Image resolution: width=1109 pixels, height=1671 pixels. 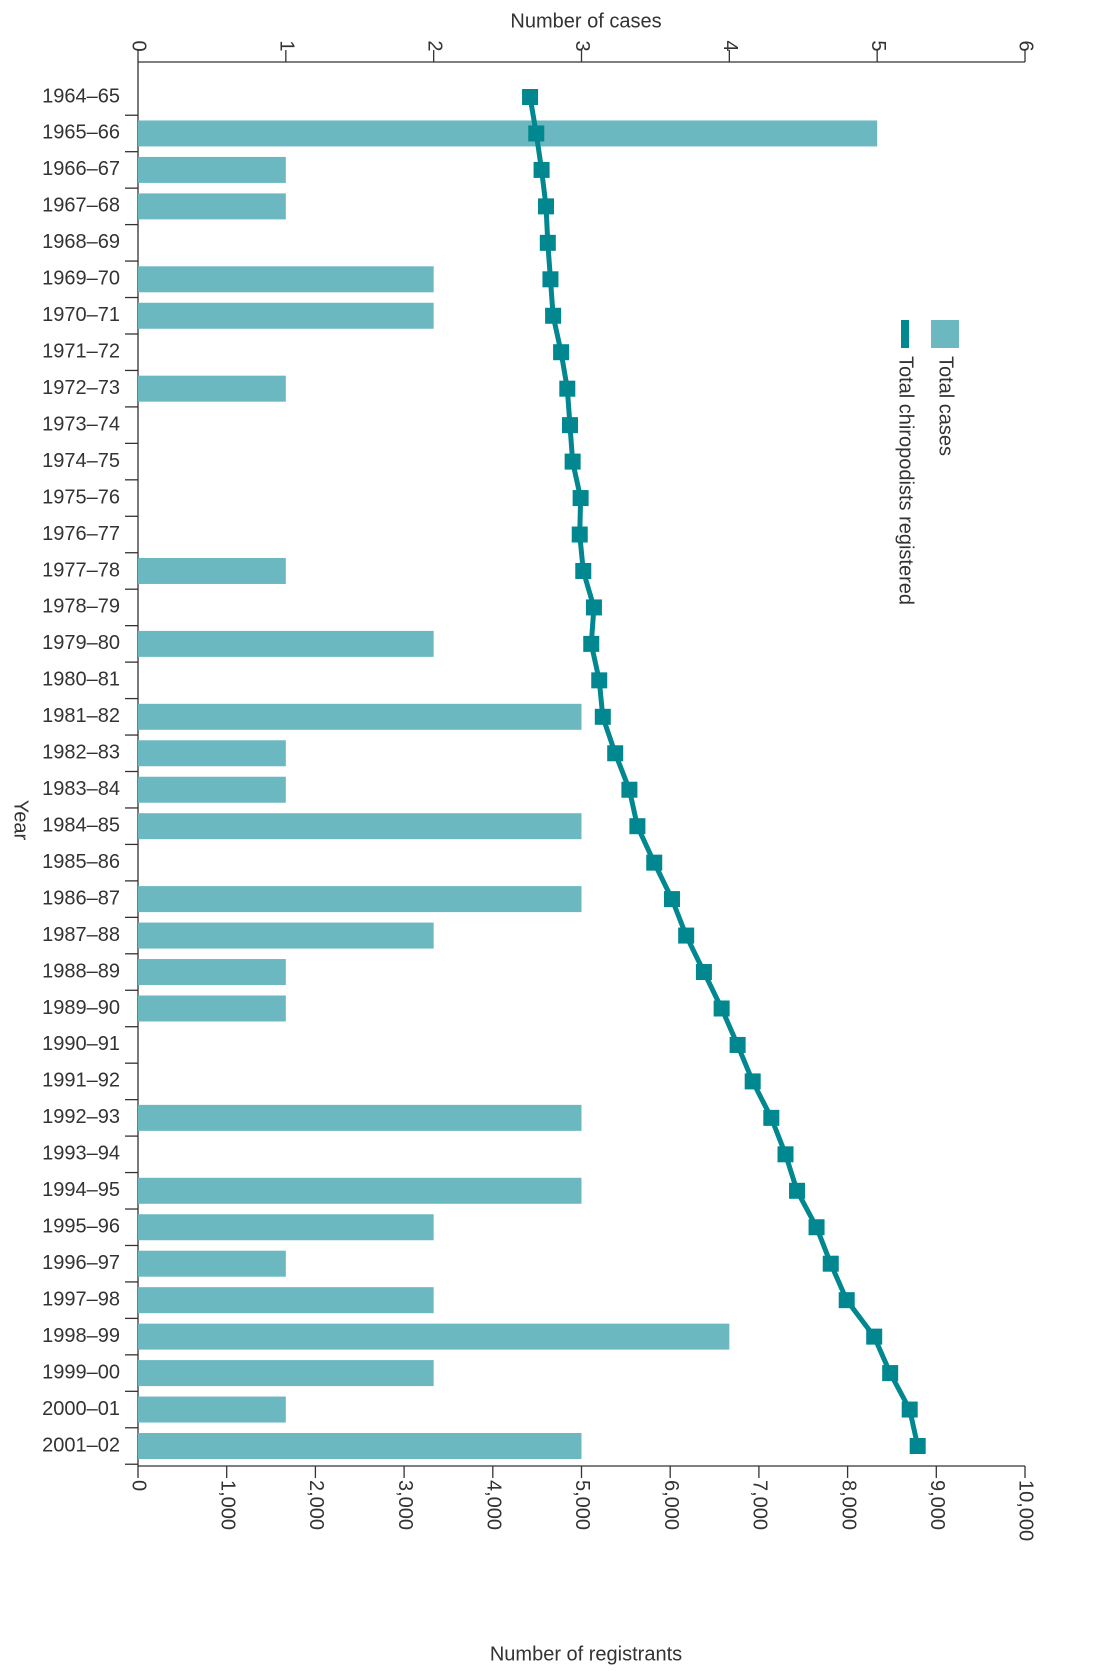 I want to click on x2-tick-label: 2, so click(x=434, y=45).